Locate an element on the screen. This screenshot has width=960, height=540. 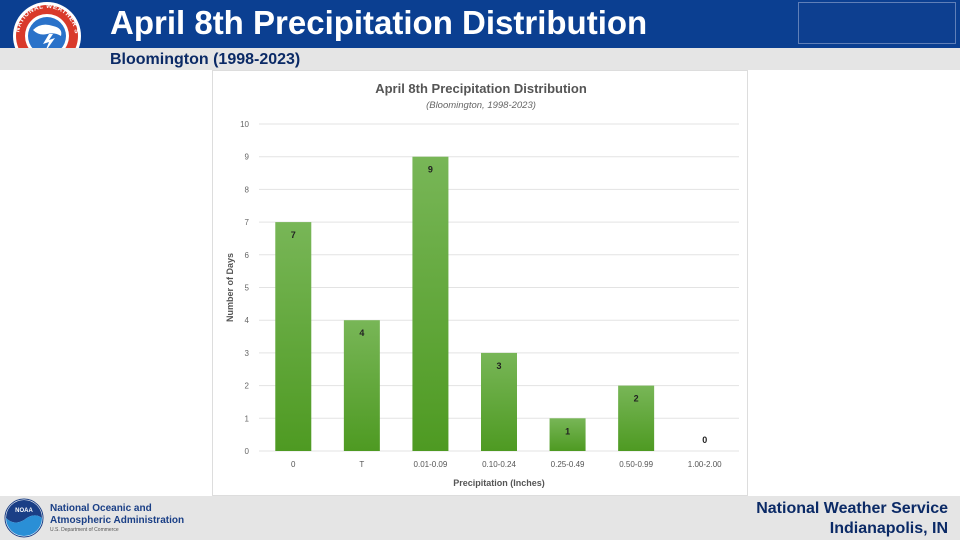
bar-value-label: 4 is located at coordinates (361, 333).